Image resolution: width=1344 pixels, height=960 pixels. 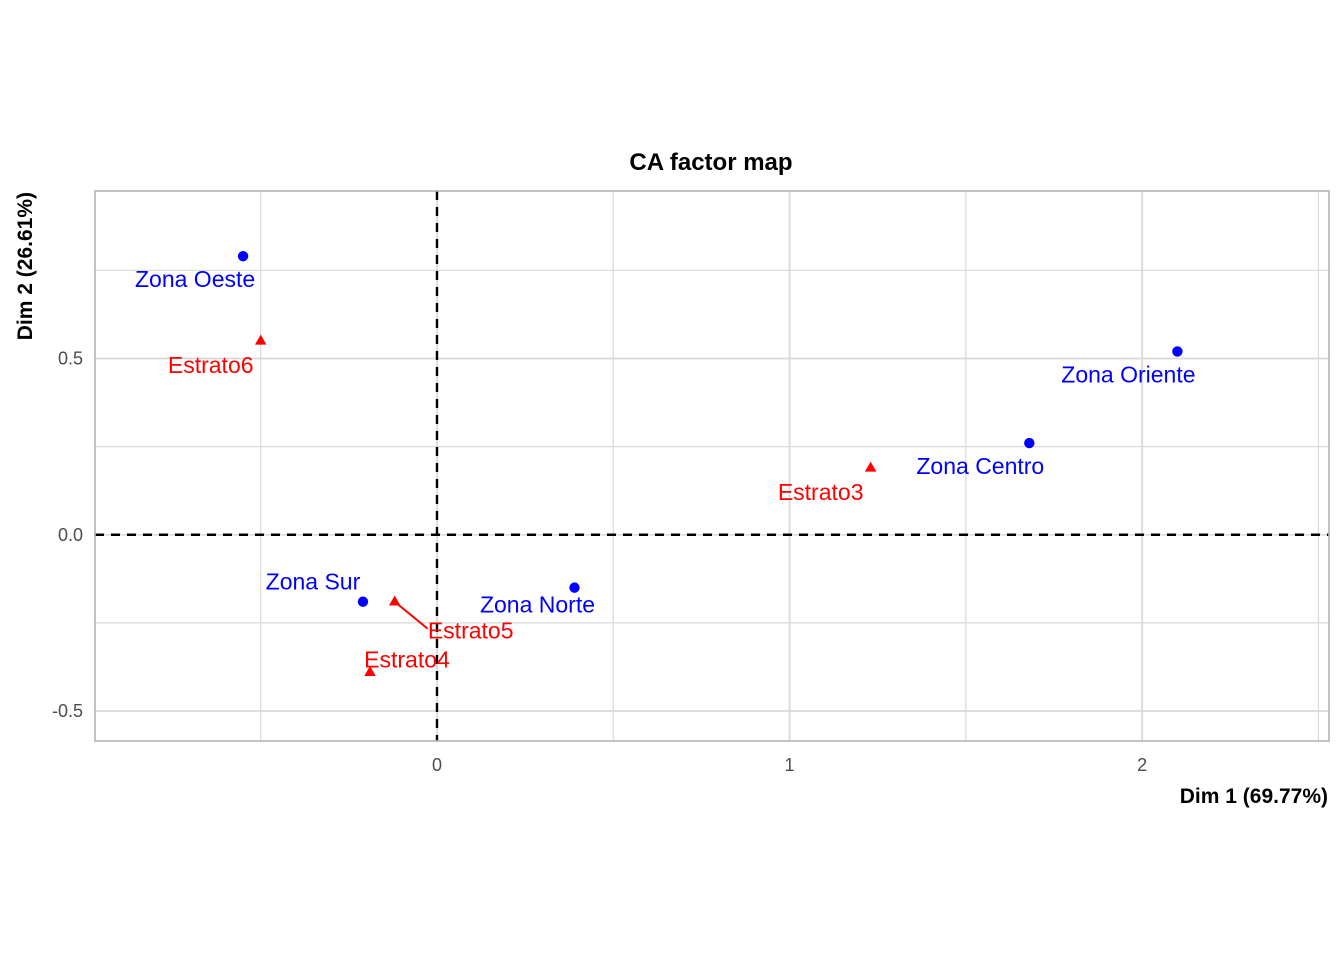 I want to click on label-estrato5: Estrato5, so click(x=471, y=631).